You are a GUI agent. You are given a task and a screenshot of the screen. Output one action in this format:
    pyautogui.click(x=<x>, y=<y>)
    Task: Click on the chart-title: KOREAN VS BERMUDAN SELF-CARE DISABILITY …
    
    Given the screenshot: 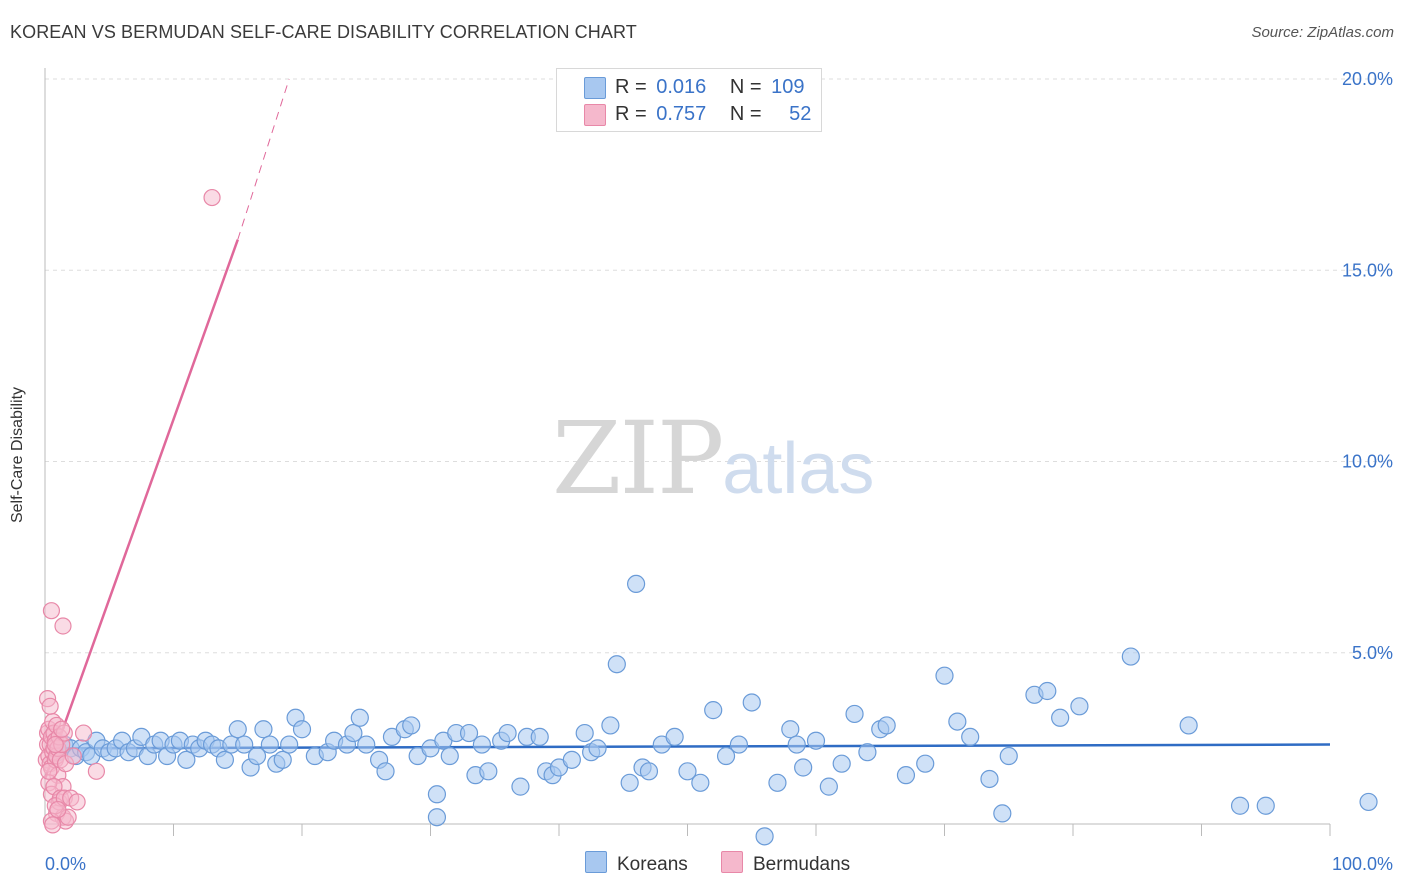 What is the action you would take?
    pyautogui.click(x=323, y=32)
    